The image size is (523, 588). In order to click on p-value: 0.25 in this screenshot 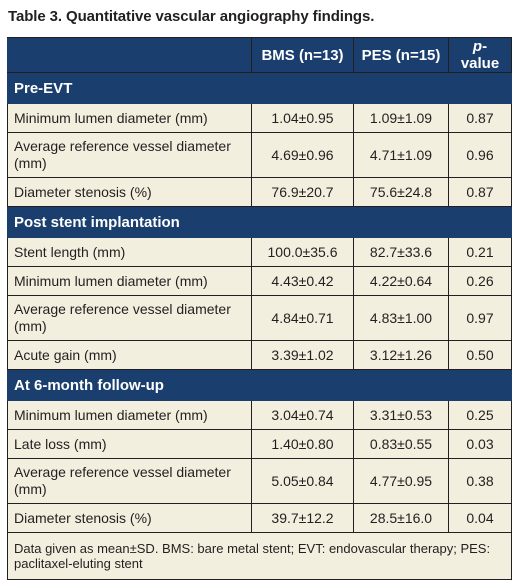, I will do `click(480, 415)`.